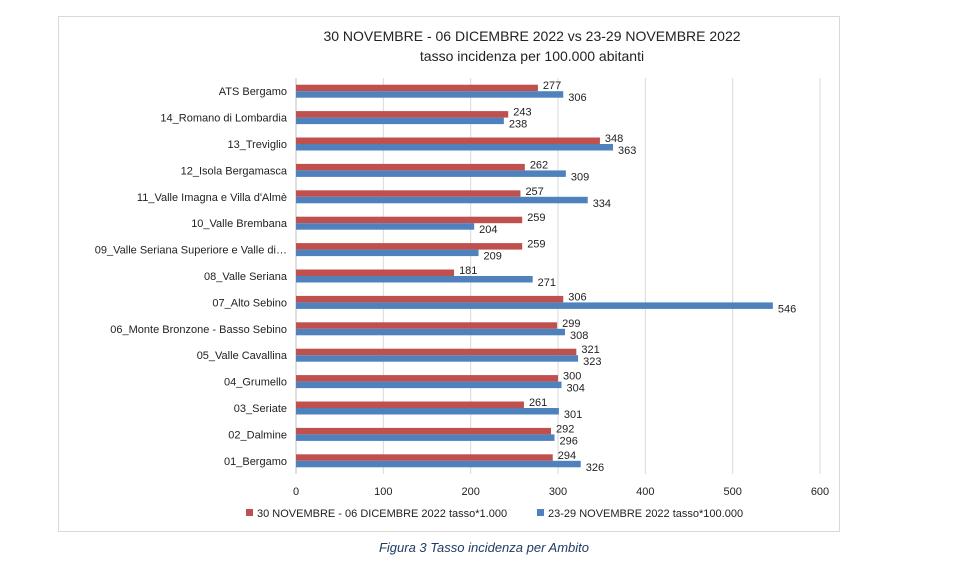  I want to click on category-label: 14_Romano di Lombardia, so click(223, 119).